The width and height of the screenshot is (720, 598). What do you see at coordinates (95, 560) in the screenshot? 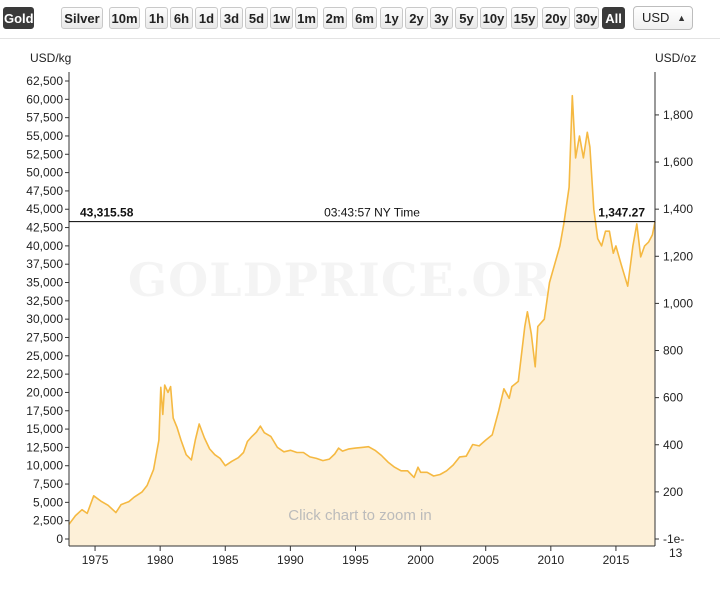
I see `x-tick-label: 1975` at bounding box center [95, 560].